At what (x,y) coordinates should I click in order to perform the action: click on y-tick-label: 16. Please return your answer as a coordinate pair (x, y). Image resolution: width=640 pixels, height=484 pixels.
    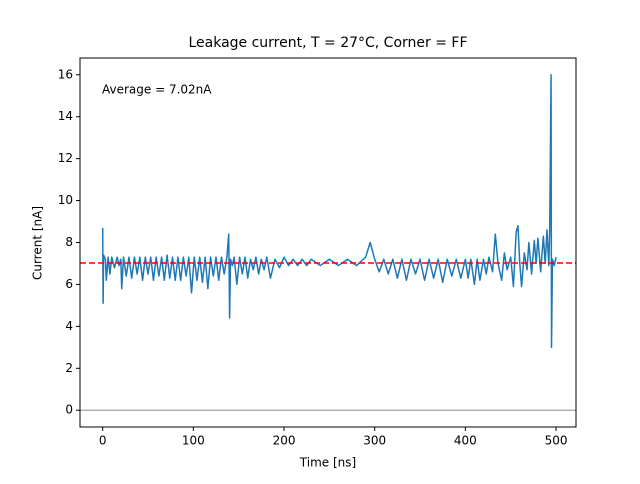
    Looking at the image, I should click on (65, 74).